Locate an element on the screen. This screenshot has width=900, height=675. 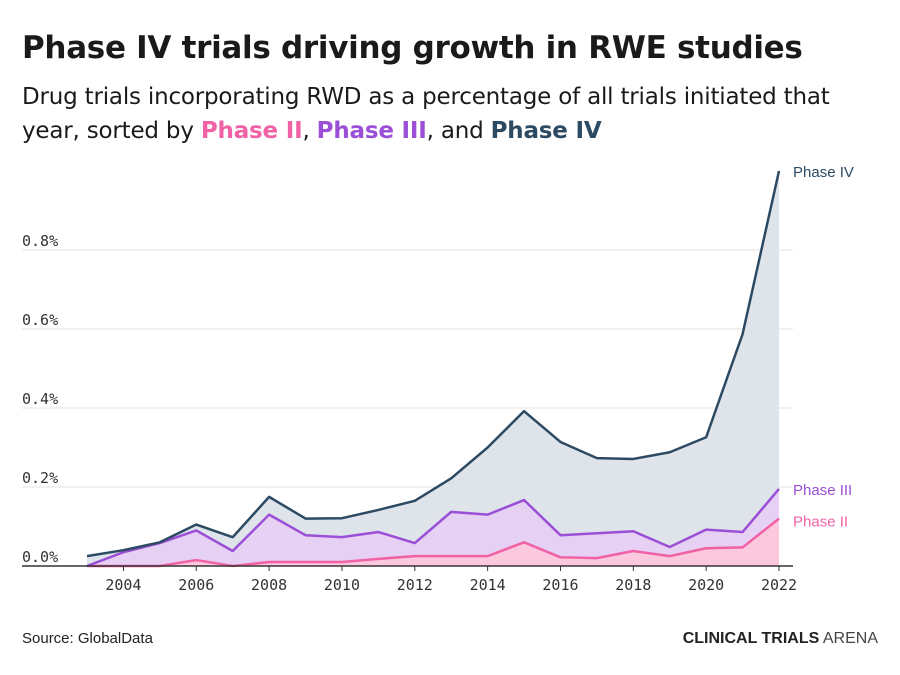
y-tick-label: 0.4% is located at coordinates (40, 399).